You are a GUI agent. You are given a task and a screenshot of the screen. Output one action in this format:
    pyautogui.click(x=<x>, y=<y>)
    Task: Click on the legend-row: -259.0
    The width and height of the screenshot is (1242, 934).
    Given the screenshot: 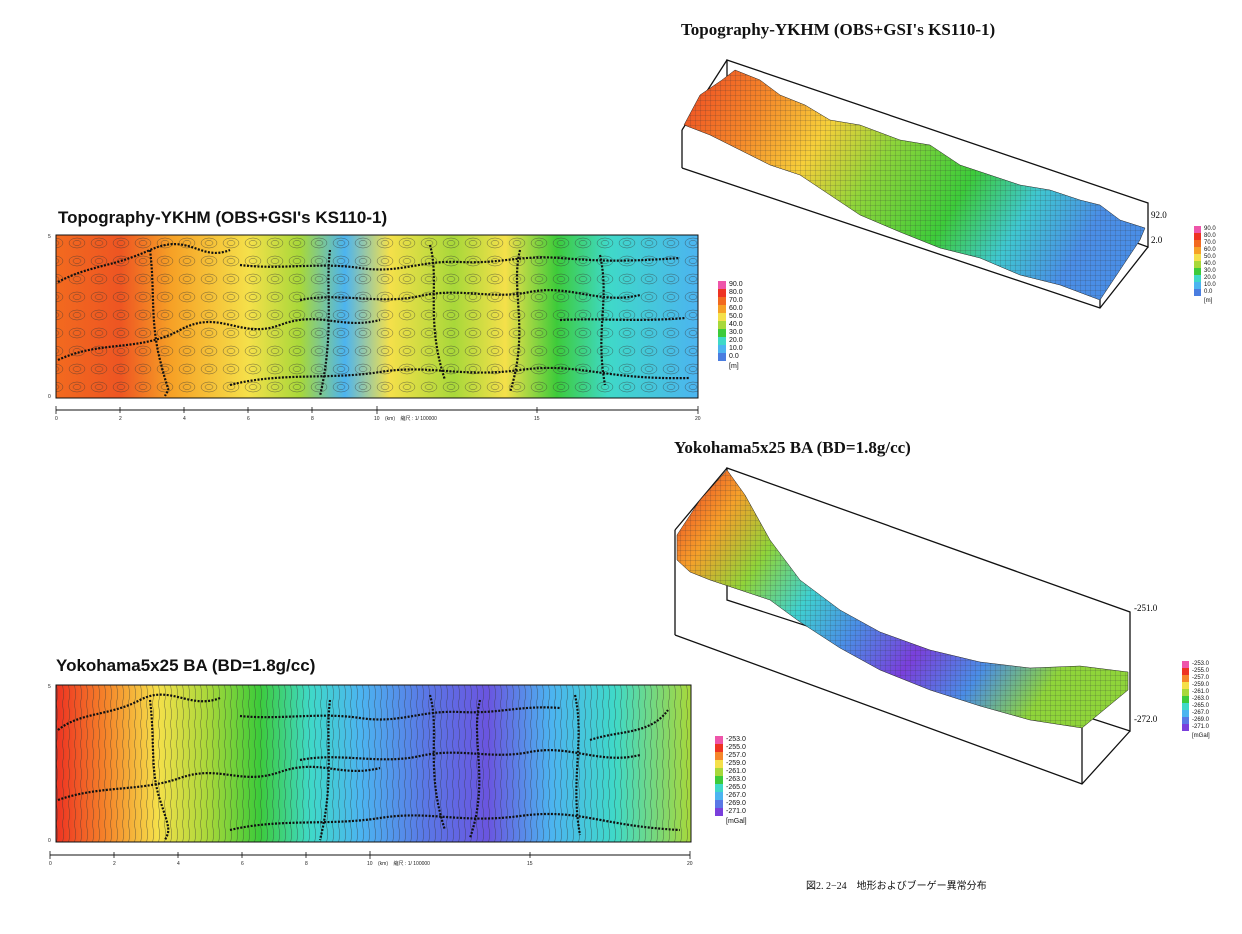 What is the action you would take?
    pyautogui.click(x=1196, y=685)
    